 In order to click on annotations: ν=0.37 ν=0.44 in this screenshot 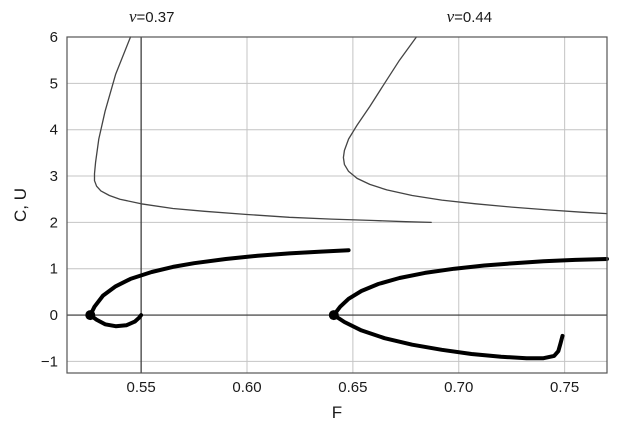, I will do `click(310, 16)`.